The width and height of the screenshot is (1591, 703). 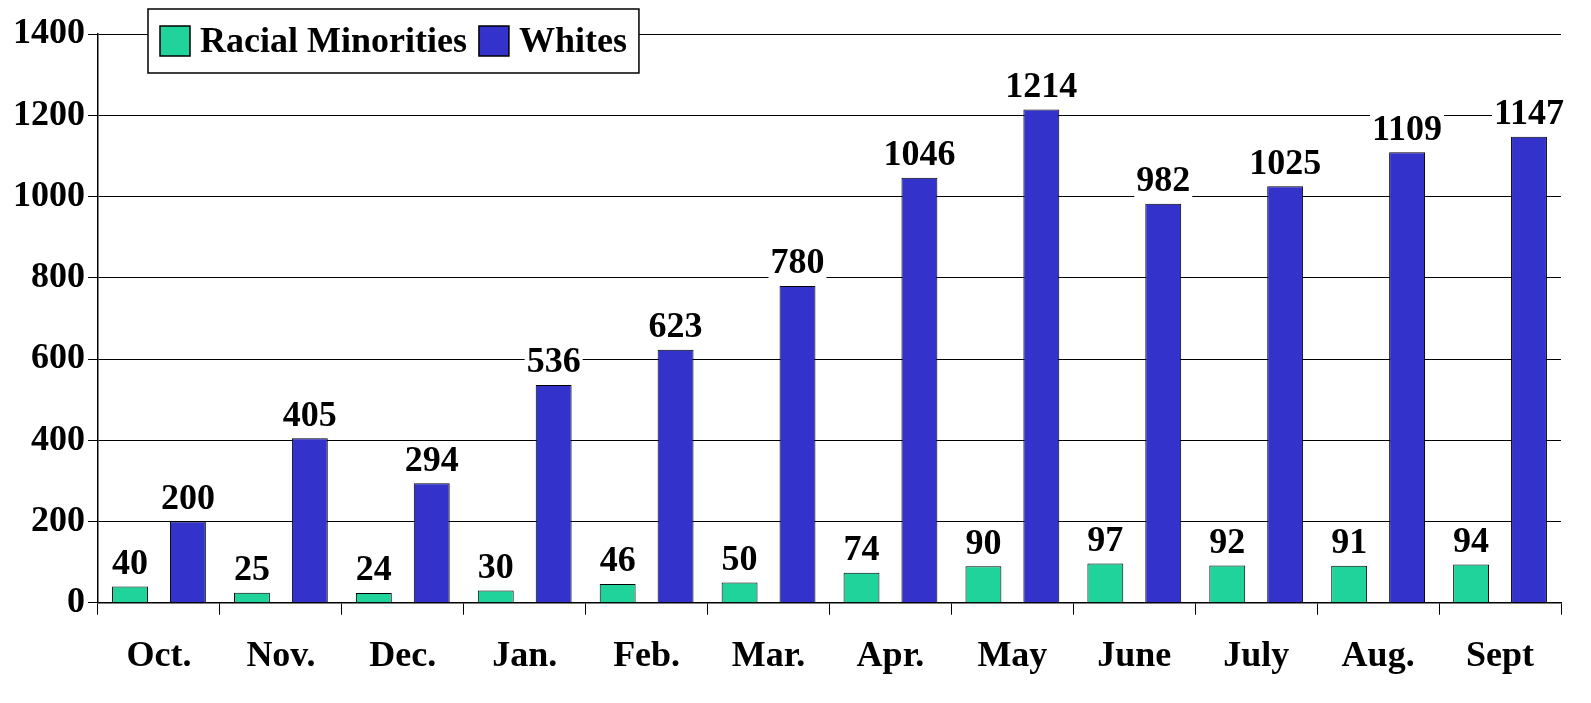 What do you see at coordinates (1134, 653) in the screenshot?
I see `x-tick-label: June` at bounding box center [1134, 653].